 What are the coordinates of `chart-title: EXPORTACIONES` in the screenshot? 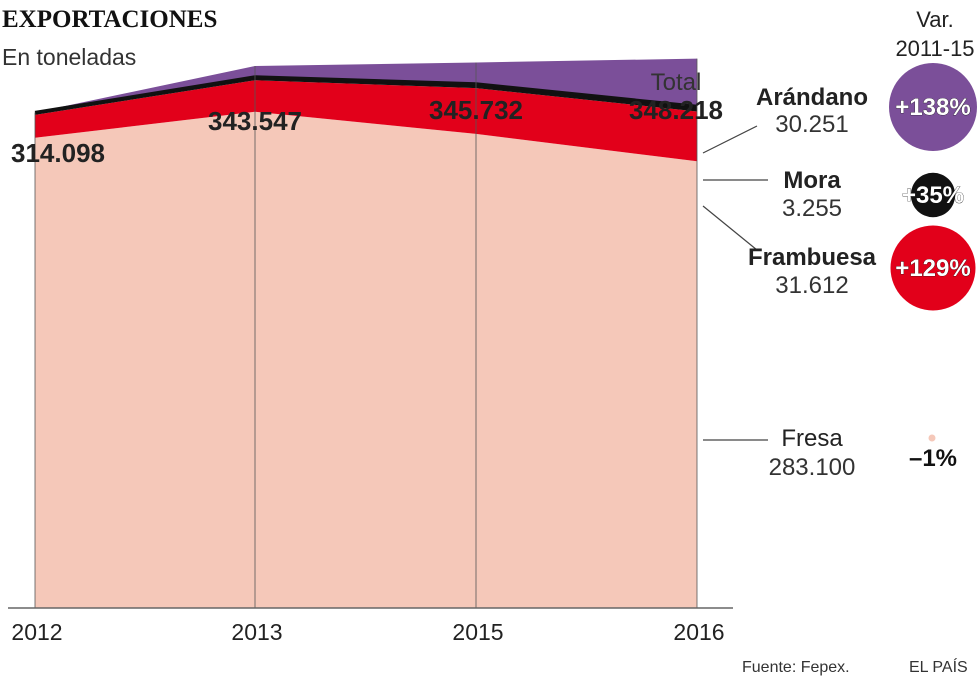 It's located at (109, 19).